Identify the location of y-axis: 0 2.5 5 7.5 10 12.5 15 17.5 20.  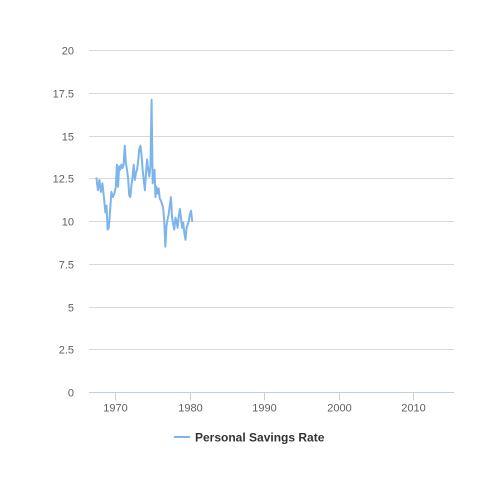
(63, 223).